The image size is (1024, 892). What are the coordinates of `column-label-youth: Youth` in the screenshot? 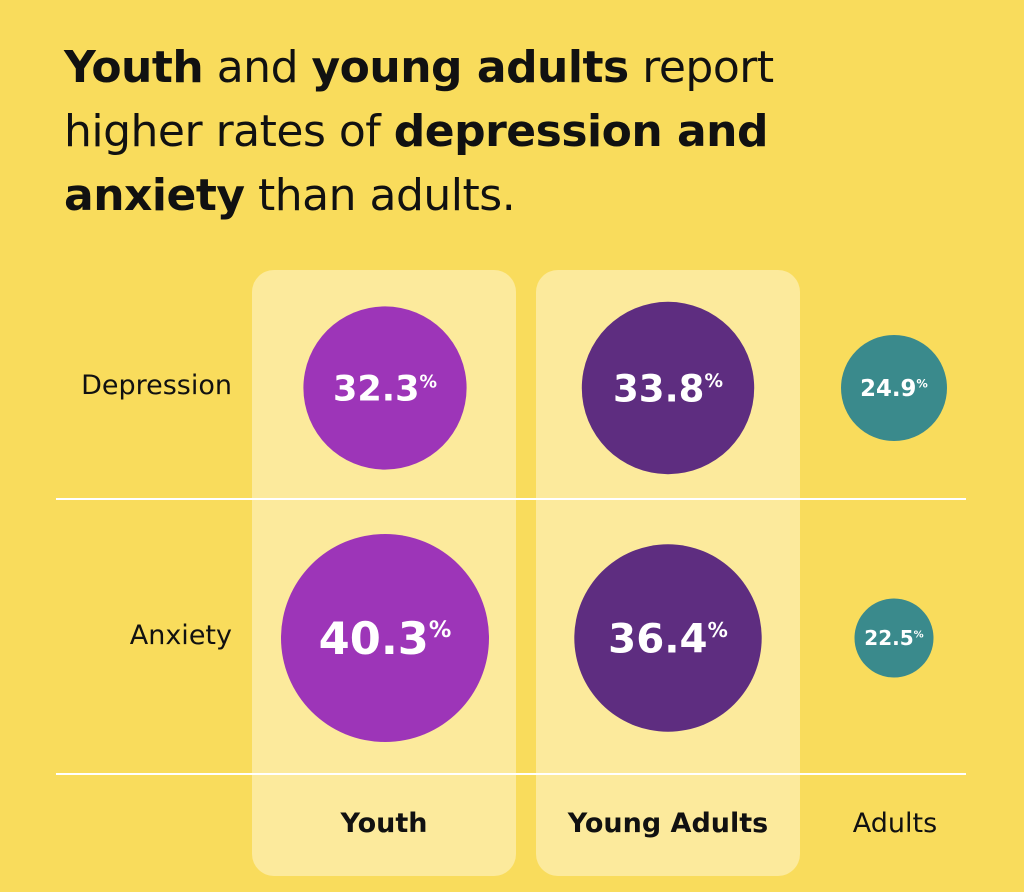 It's located at (384, 823).